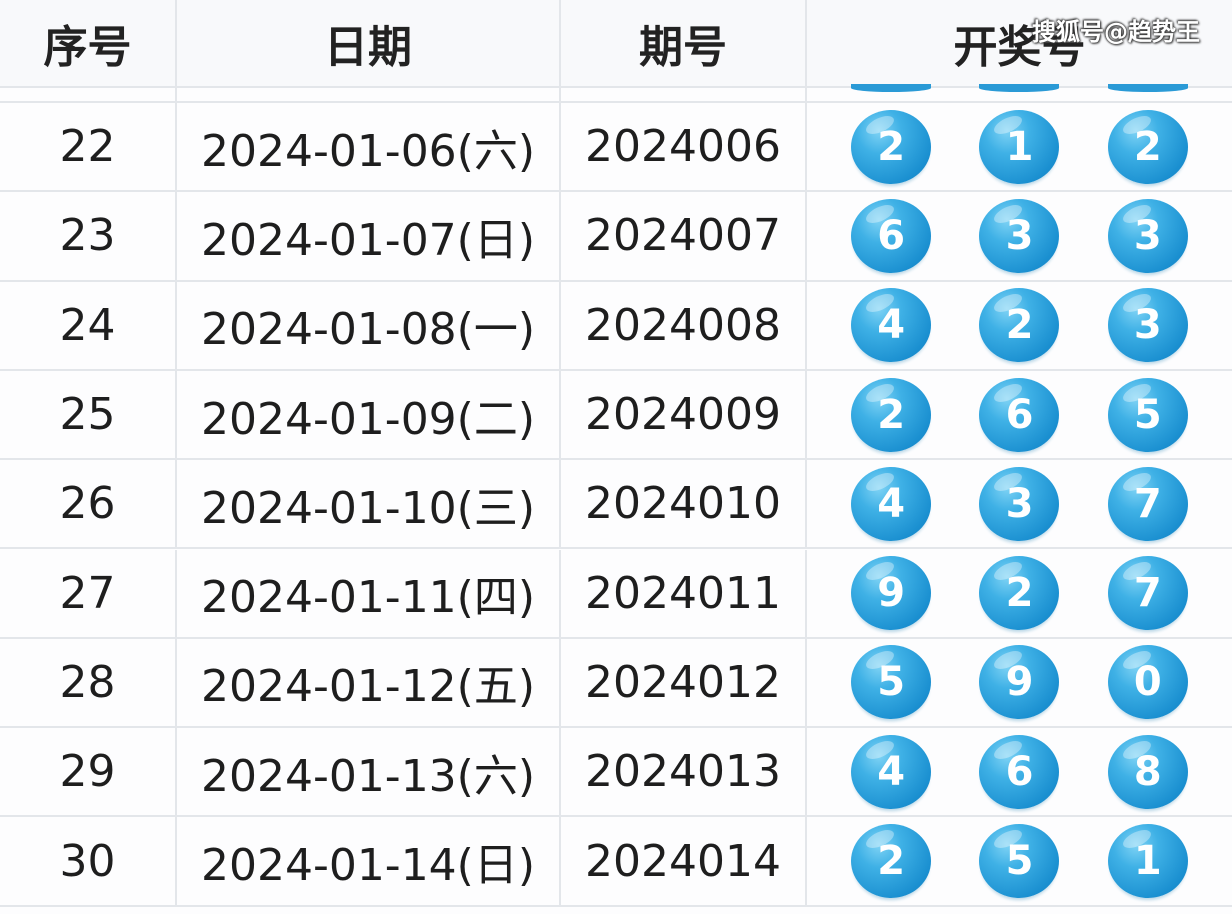 The height and width of the screenshot is (914, 1232). What do you see at coordinates (369, 682) in the screenshot?
I see `row-date: 2024-01-12(五)` at bounding box center [369, 682].